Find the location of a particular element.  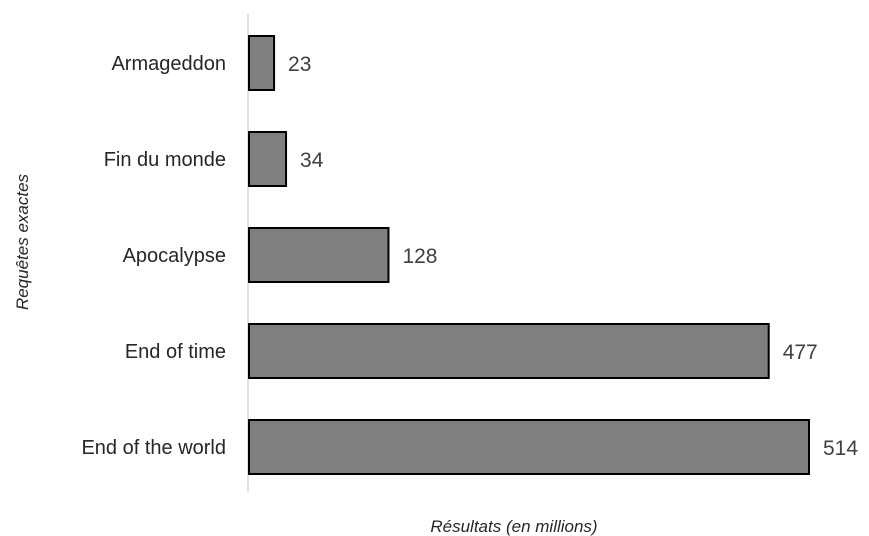

x-axis-title: Résultats (en millions) is located at coordinates (513, 526).